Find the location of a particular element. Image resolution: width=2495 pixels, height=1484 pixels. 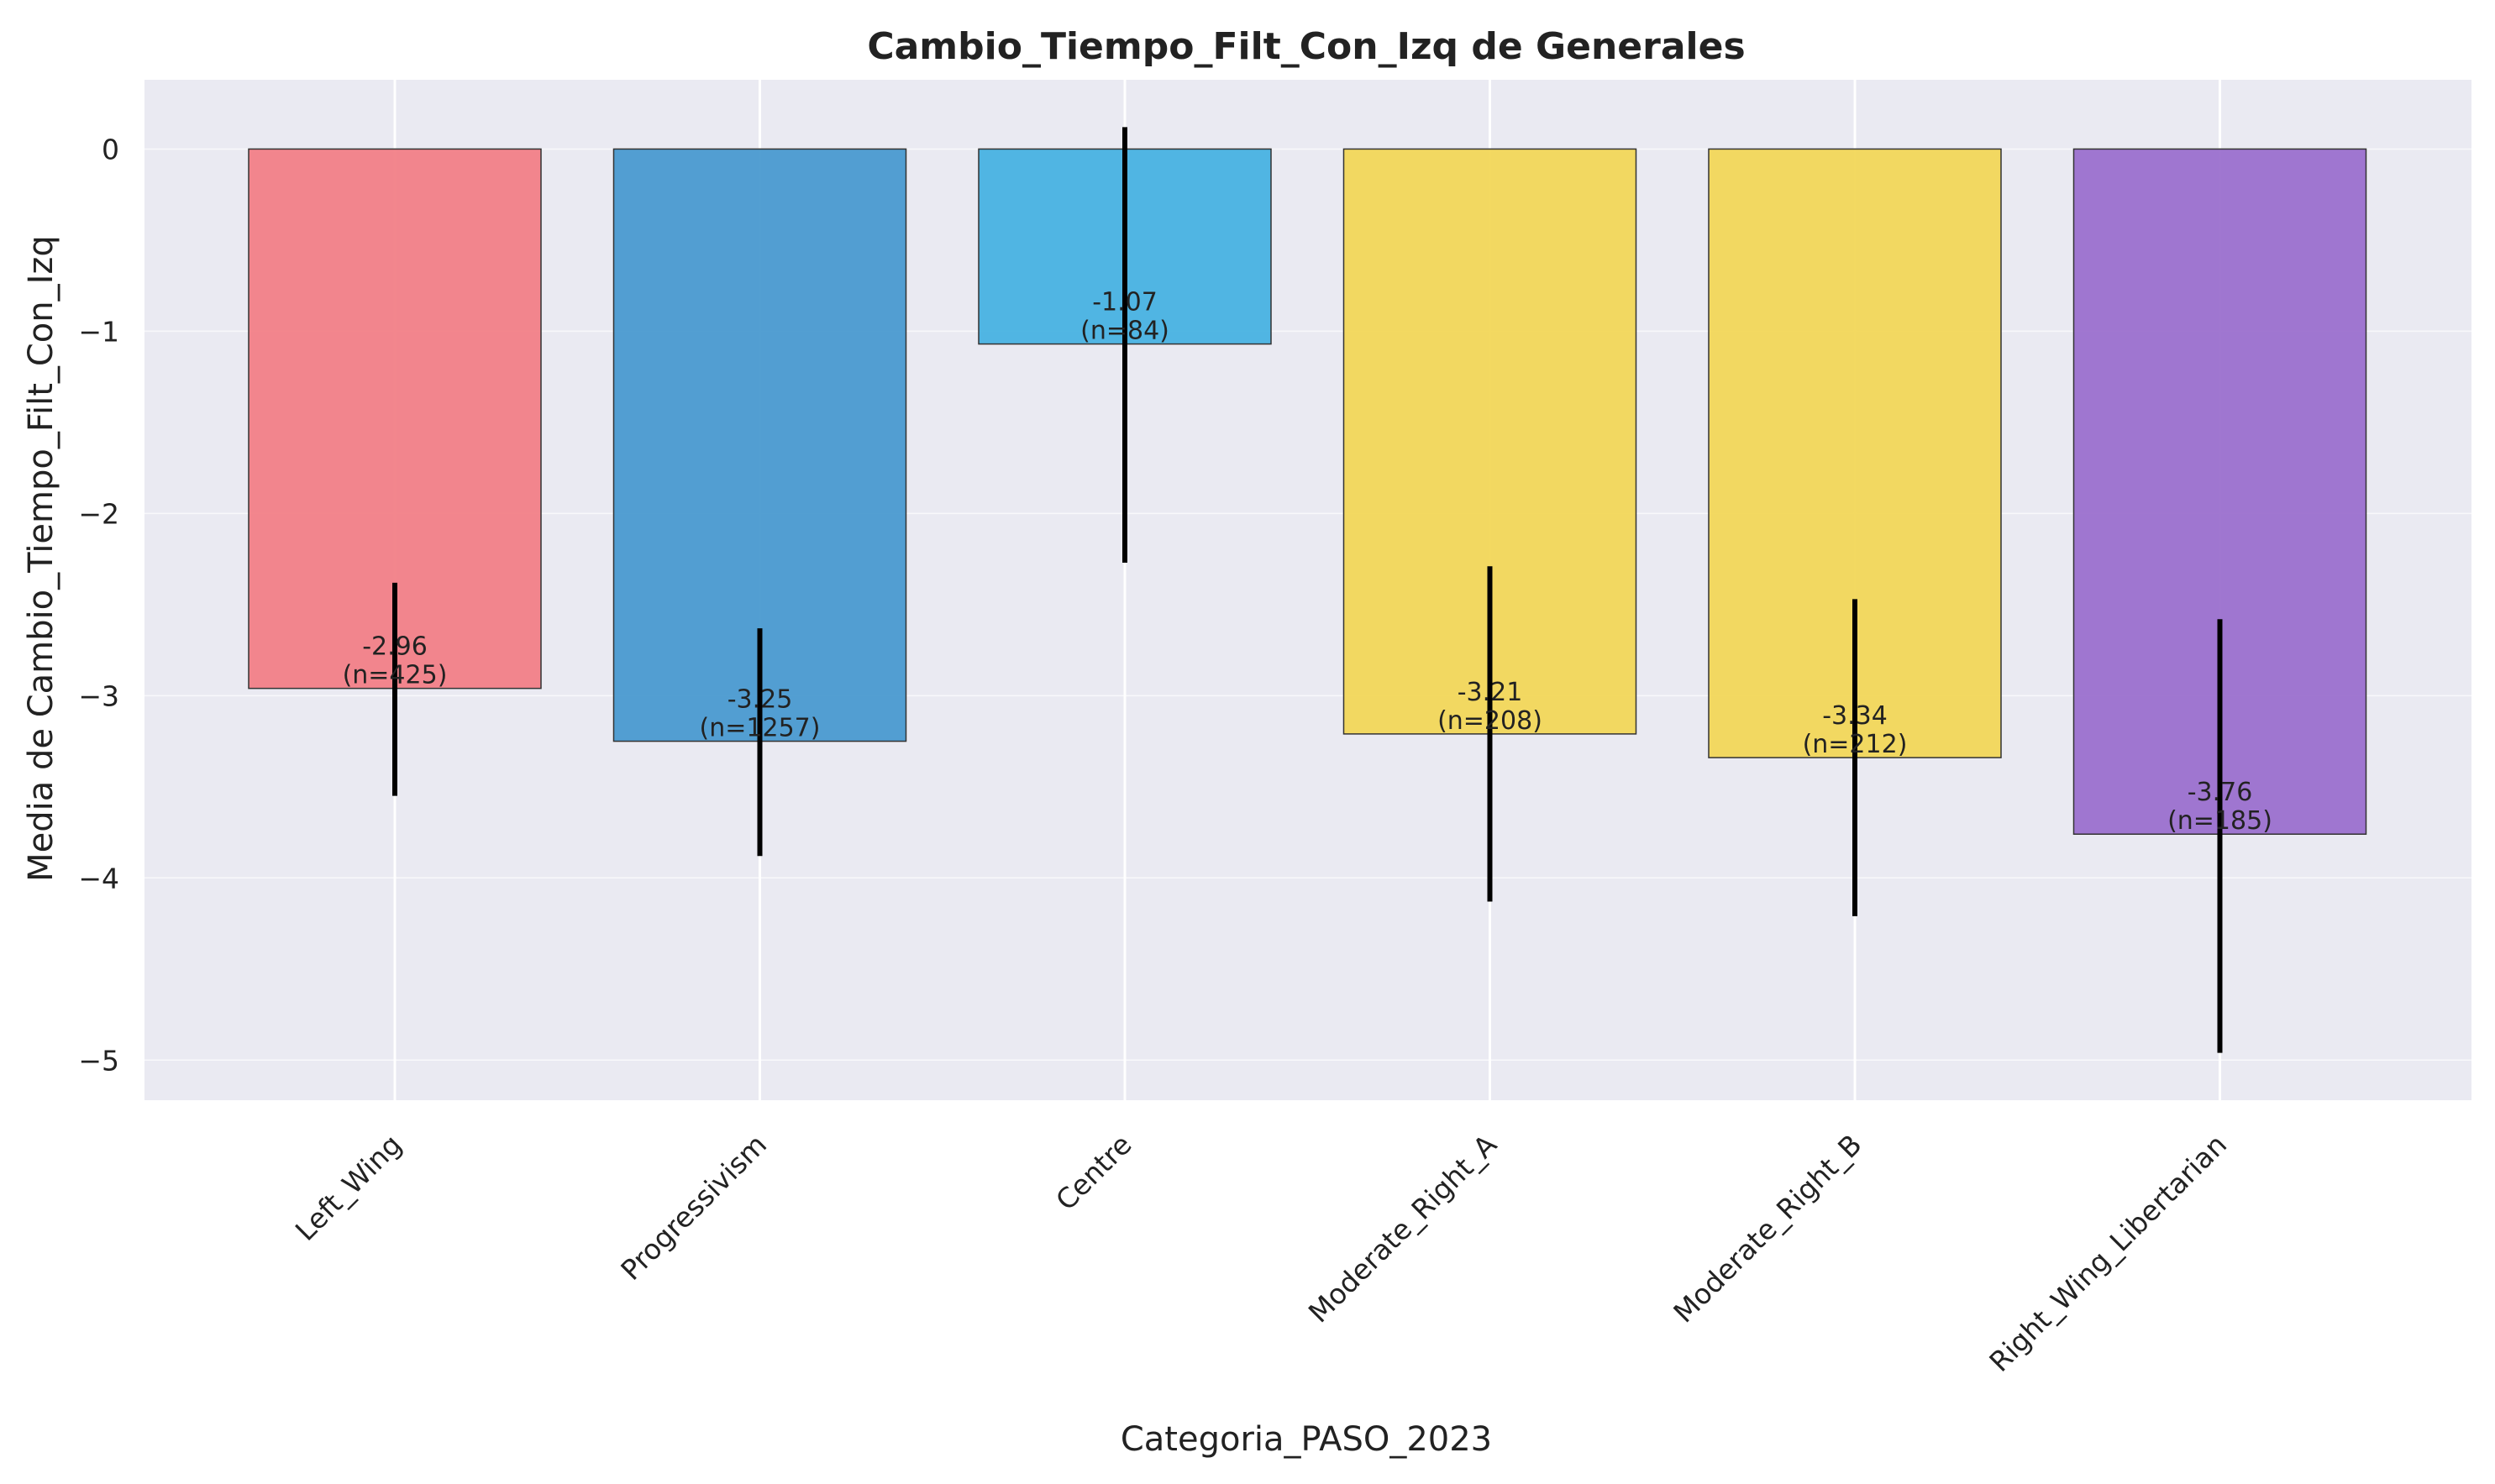

x-tick-label: Right_Wing_Libertarian is located at coordinates (2108, 1253).